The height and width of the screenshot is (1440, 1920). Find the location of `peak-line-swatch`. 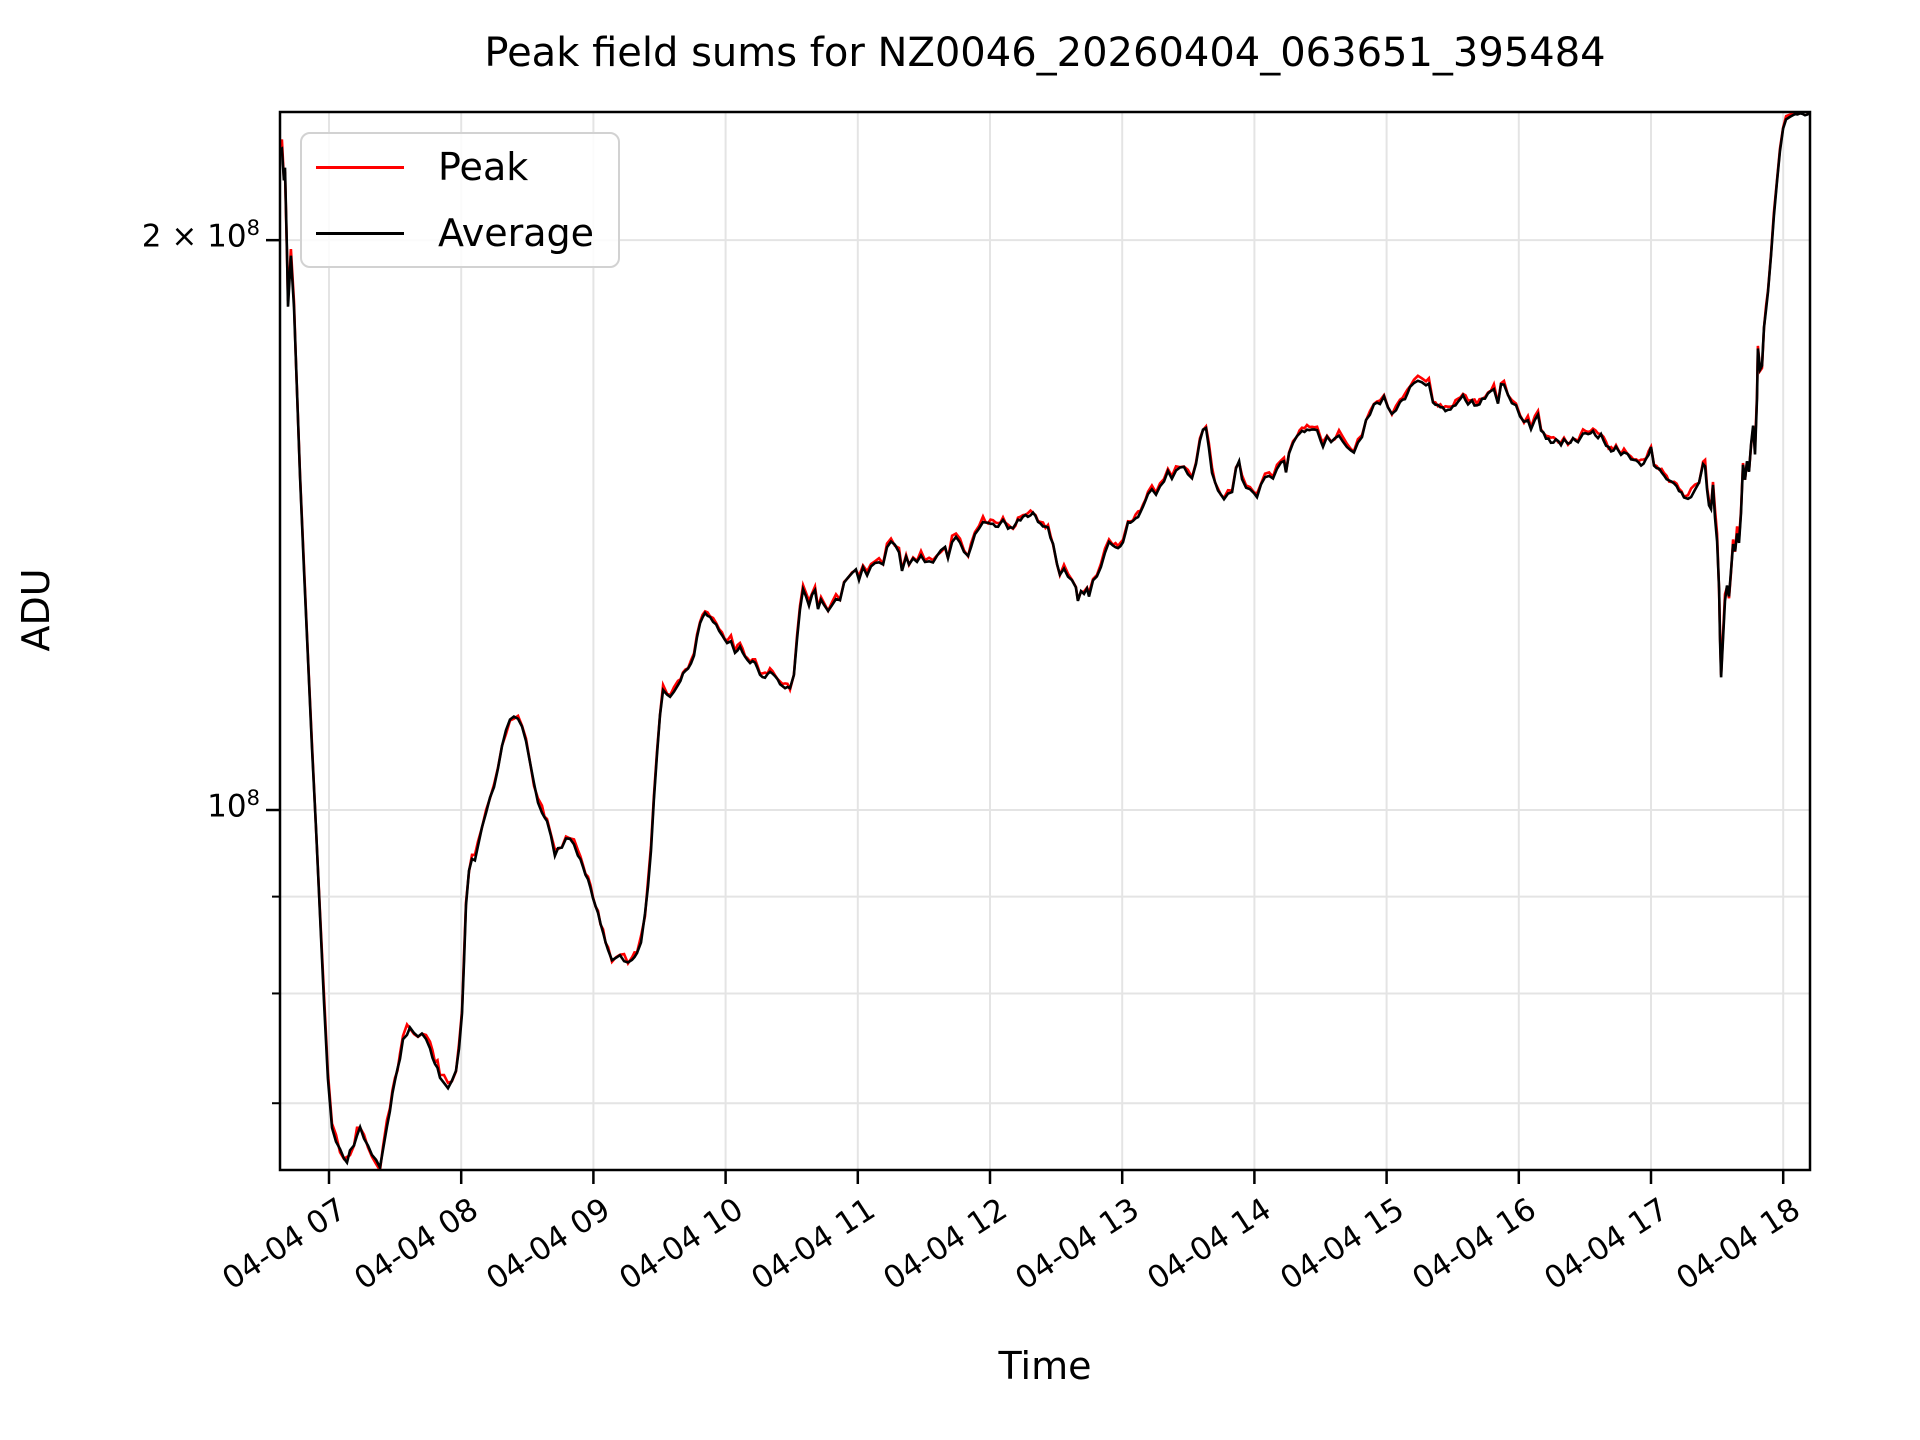

peak-line-swatch is located at coordinates (360, 167).